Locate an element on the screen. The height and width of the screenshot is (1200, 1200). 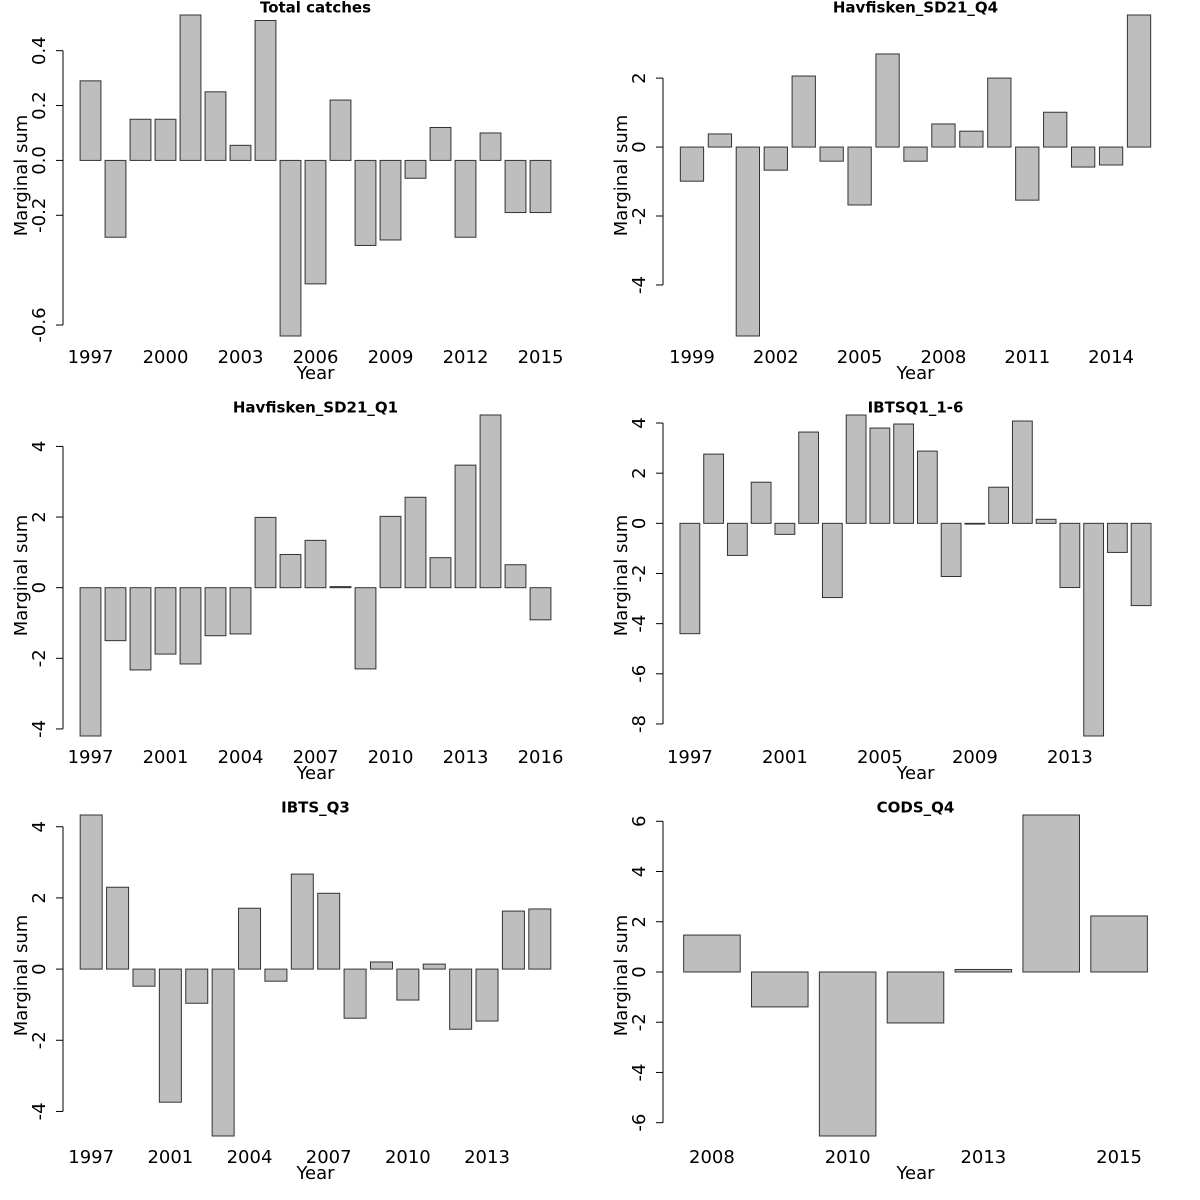
x-axis-label: Year is located at coordinates (915, 1173).